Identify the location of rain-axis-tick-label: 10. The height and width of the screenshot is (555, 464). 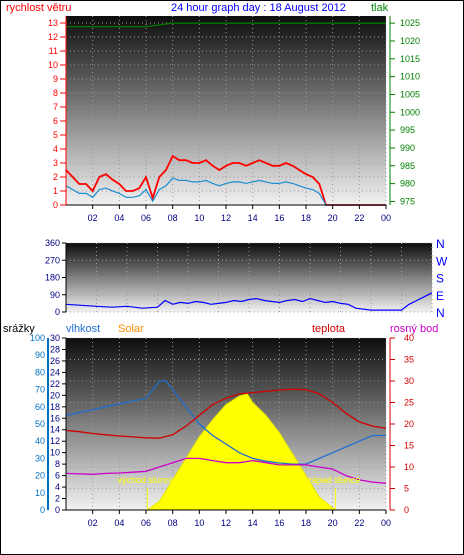
(40, 493).